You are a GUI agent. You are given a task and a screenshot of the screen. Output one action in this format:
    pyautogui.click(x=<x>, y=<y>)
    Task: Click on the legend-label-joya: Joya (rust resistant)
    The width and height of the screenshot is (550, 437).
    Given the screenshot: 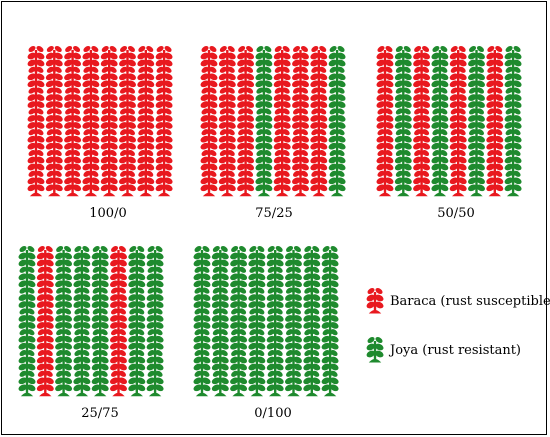 What is the action you would take?
    pyautogui.click(x=456, y=350)
    